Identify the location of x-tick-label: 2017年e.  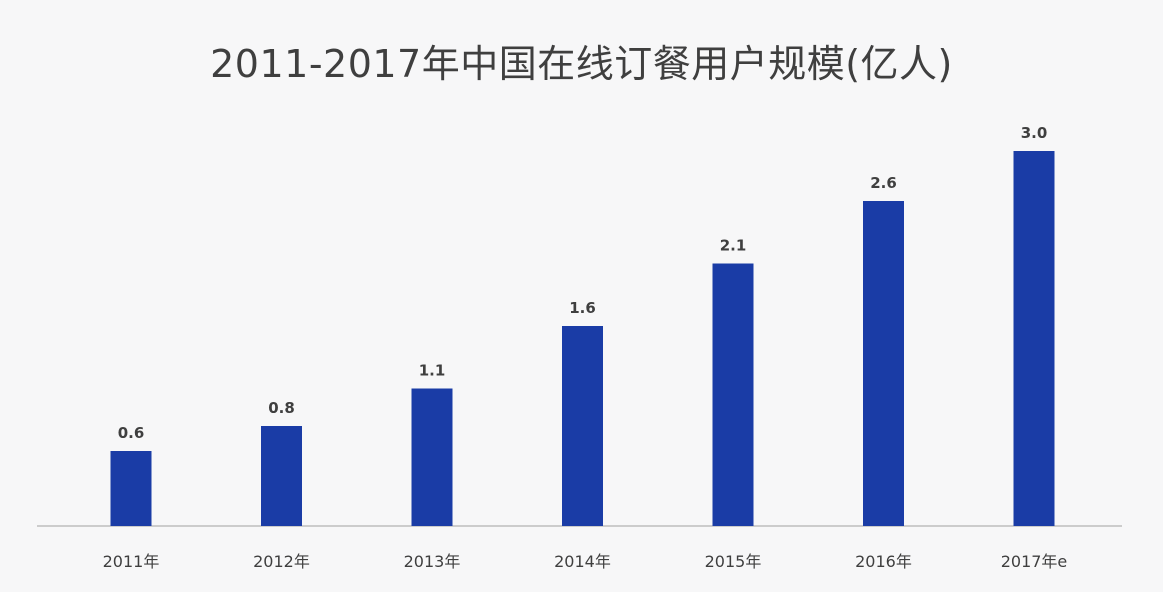
(1034, 561).